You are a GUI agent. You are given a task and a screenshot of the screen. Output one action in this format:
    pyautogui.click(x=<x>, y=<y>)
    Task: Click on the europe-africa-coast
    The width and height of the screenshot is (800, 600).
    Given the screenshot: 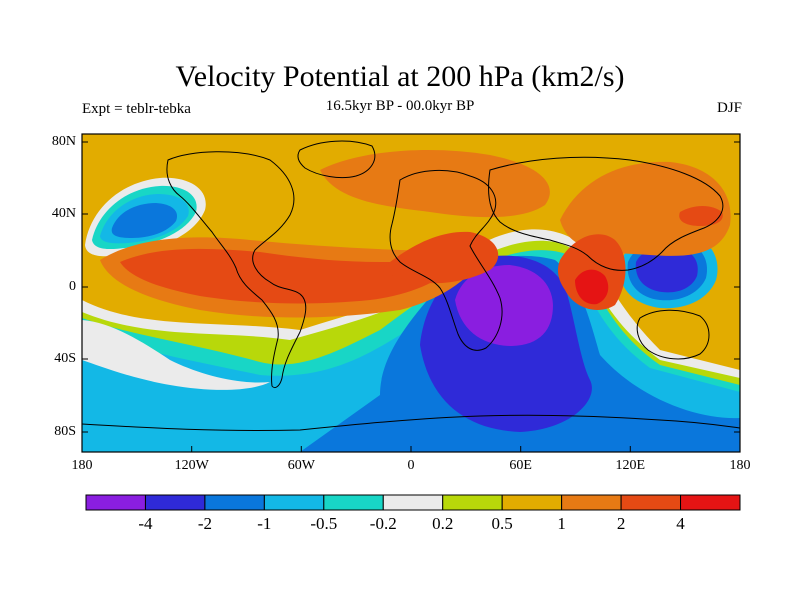 What is the action you would take?
    pyautogui.click(x=446, y=260)
    